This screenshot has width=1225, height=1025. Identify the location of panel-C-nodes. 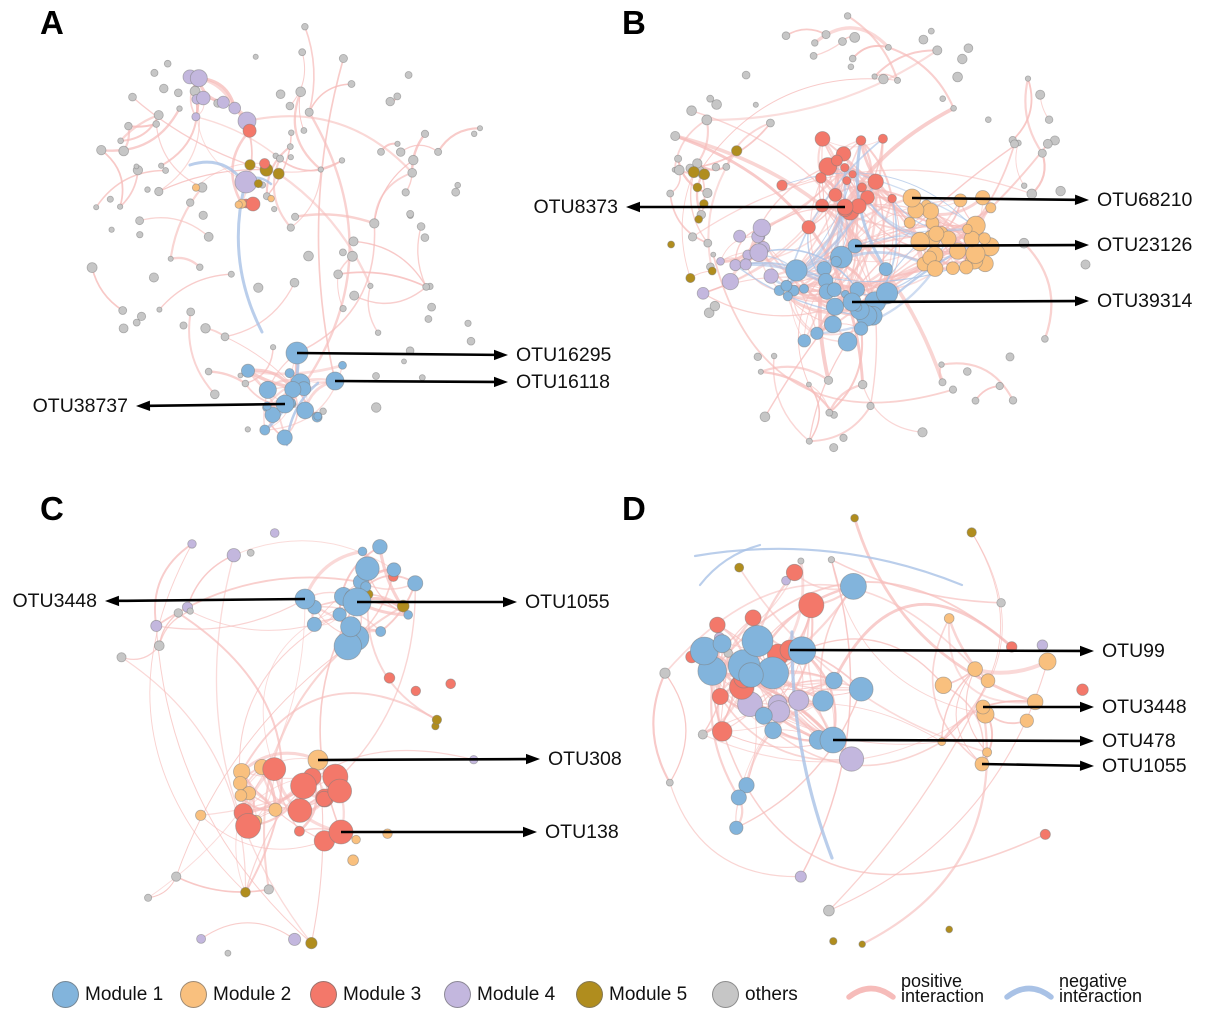
(297, 742).